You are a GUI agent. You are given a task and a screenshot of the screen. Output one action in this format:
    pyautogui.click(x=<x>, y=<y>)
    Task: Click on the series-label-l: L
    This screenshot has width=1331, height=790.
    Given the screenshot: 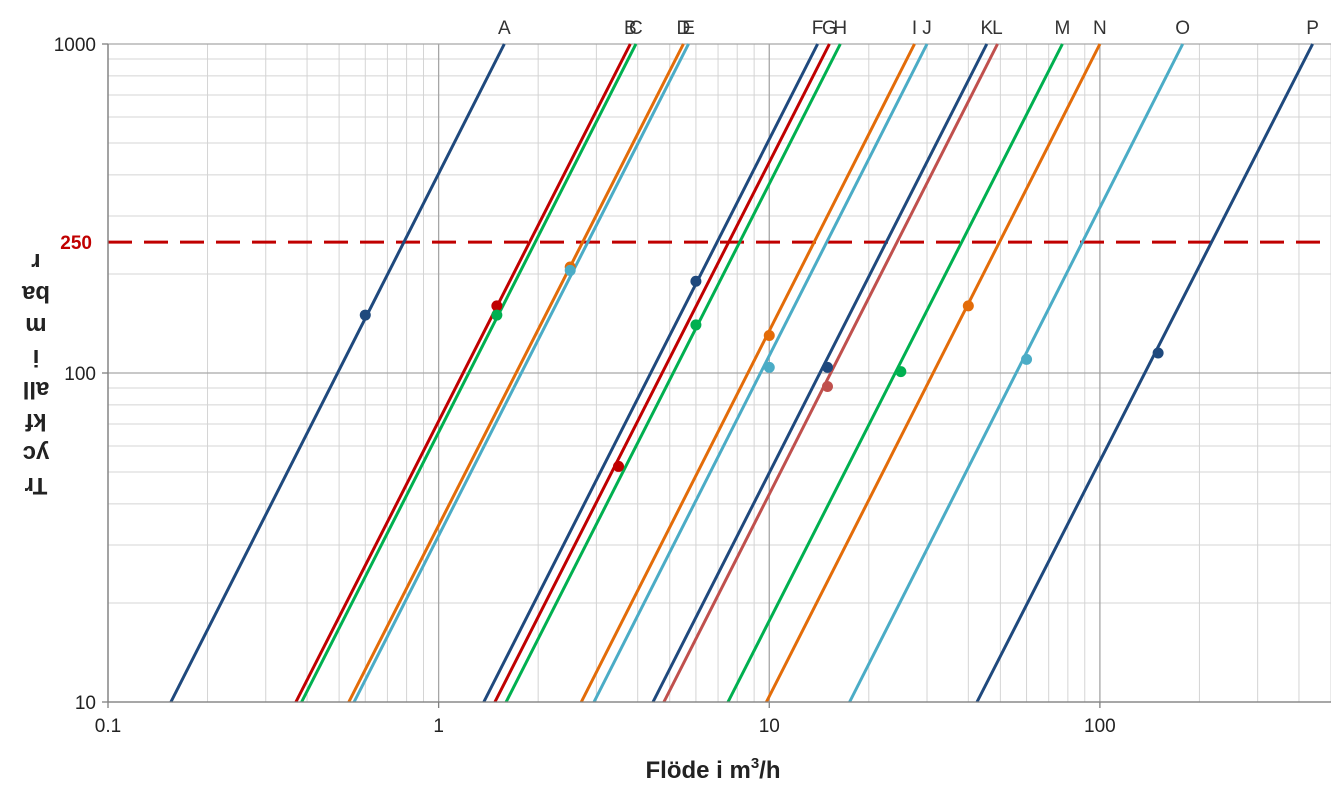 What is the action you would take?
    pyautogui.click(x=997, y=28)
    